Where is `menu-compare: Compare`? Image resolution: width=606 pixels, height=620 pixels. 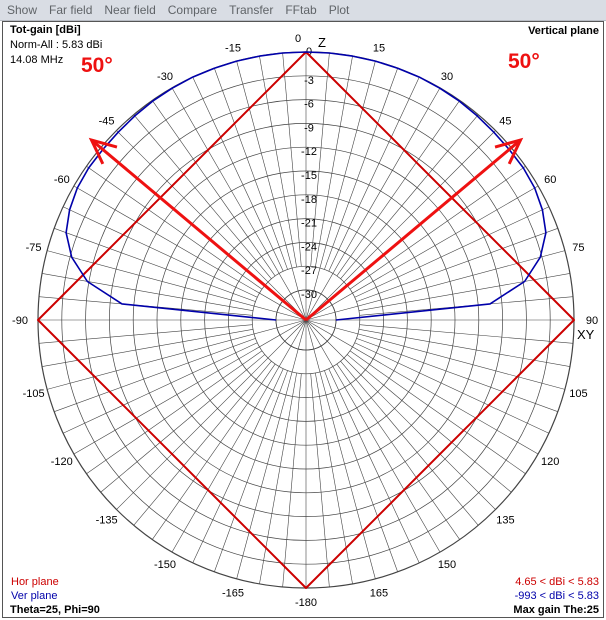
menu-compare: Compare is located at coordinates (192, 10).